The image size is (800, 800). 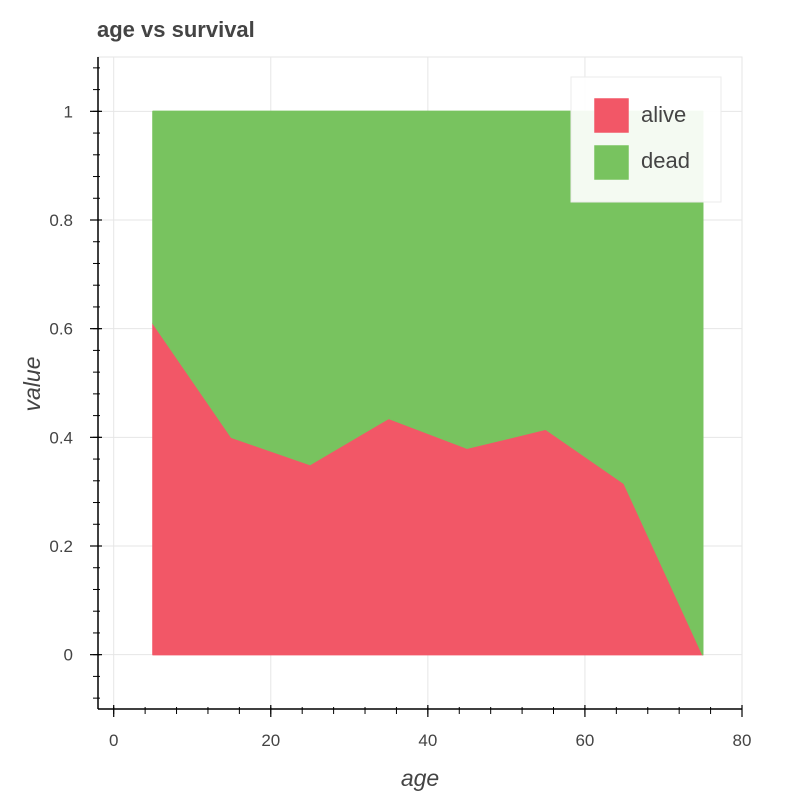 What do you see at coordinates (611, 115) in the screenshot?
I see `legend-swatch-alive` at bounding box center [611, 115].